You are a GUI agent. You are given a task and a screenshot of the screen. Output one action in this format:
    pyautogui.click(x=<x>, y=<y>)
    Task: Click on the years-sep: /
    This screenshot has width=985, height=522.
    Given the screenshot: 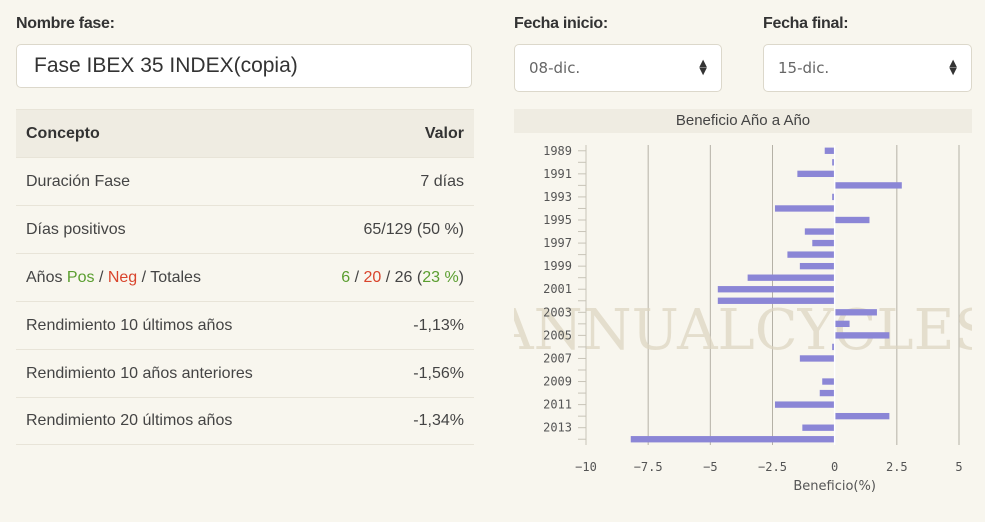 What is the action you would take?
    pyautogui.click(x=101, y=277)
    